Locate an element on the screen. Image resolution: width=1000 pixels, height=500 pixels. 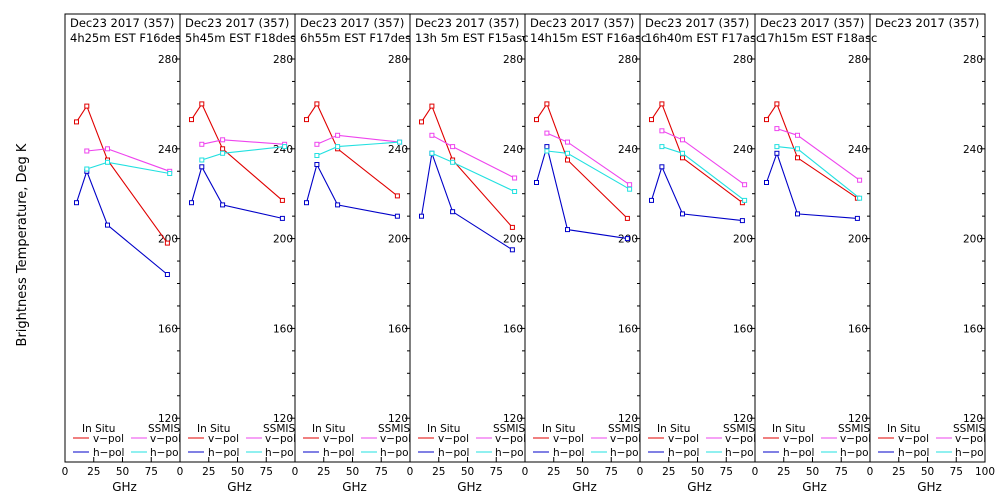
panel-title-time: 14h15m EST F16asc is located at coordinates (588, 38).